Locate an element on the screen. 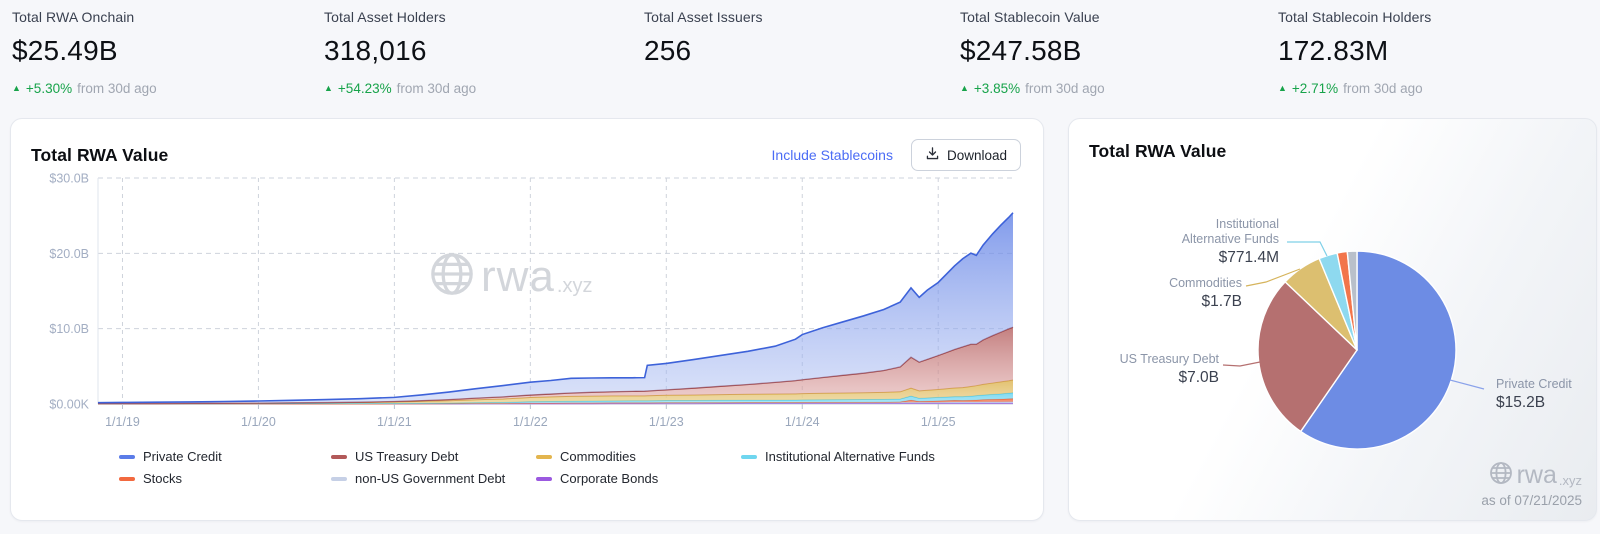 The height and width of the screenshot is (534, 1600). pie-label-value: $1.7B is located at coordinates (1221, 301).